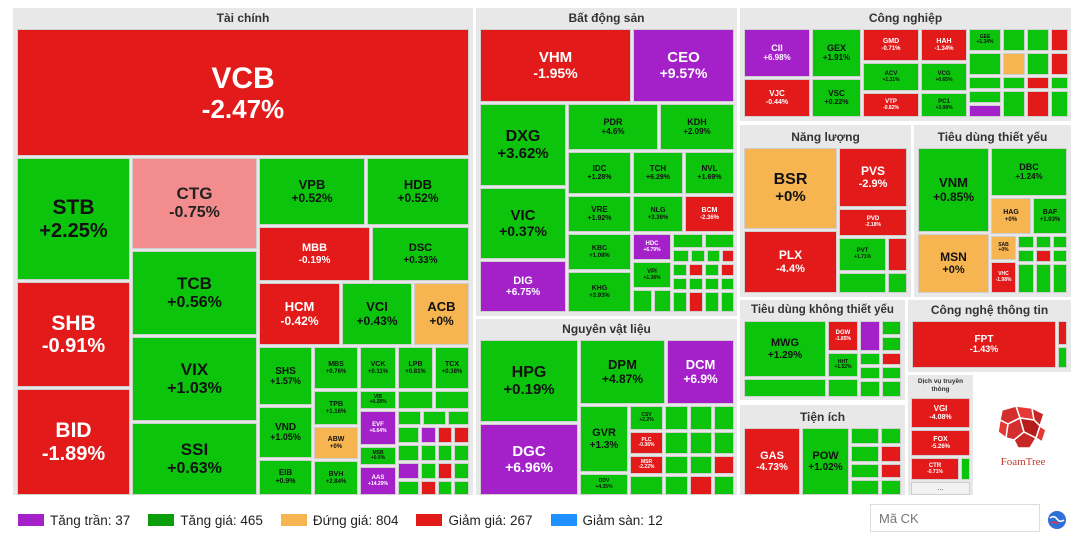 The image size is (1080, 533). Describe the element at coordinates (1057, 520) in the screenshot. I see `globe-icon` at that location.